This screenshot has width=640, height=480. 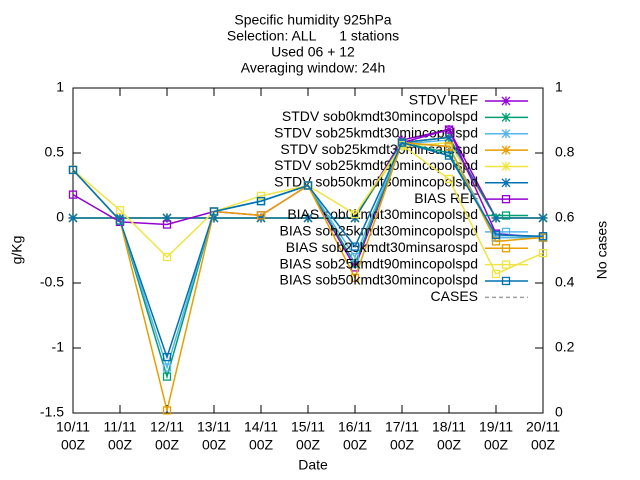 What do you see at coordinates (443, 100) in the screenshot?
I see `legend-label: STDV REF` at bounding box center [443, 100].